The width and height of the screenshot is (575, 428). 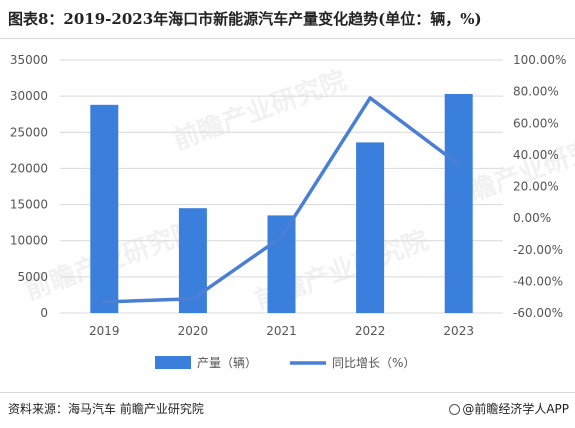 What do you see at coordinates (29, 60) in the screenshot?
I see `y-left-tick-label: 35000` at bounding box center [29, 60].